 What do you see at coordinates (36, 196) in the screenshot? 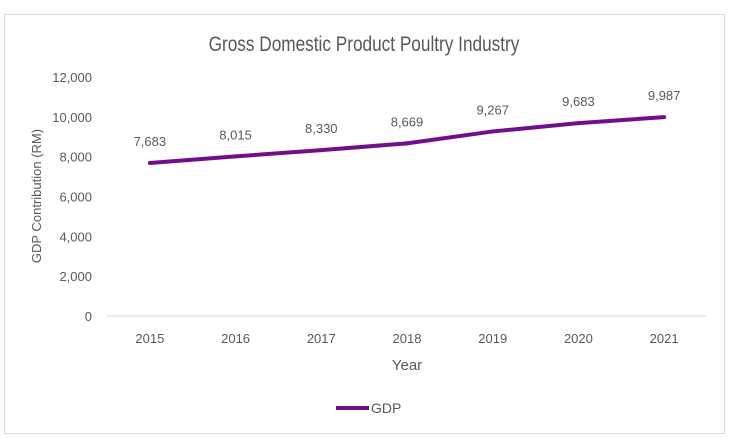
I see `y-axis-label: GDP Contribution (RM)` at bounding box center [36, 196].